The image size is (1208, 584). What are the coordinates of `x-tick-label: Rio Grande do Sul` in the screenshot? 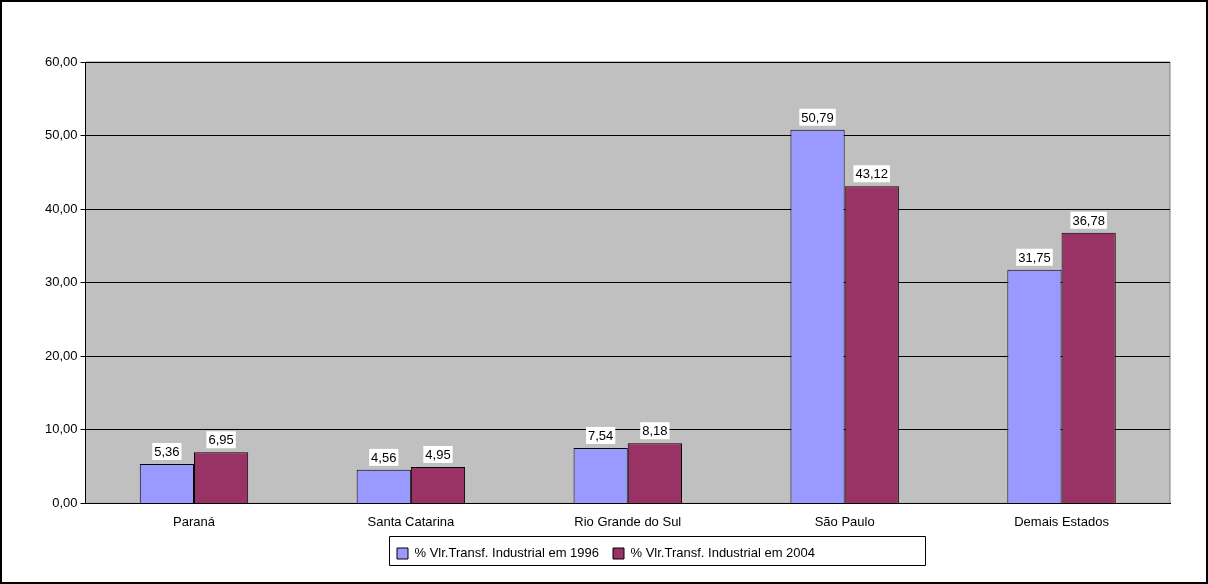 It's located at (628, 521).